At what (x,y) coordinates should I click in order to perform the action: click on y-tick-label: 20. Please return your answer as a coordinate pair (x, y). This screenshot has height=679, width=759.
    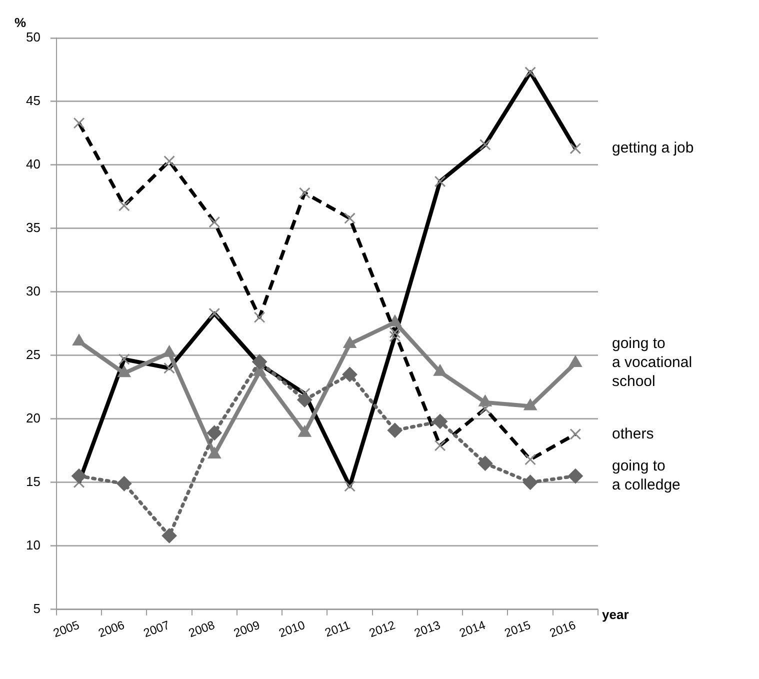
    Looking at the image, I should click on (33, 418).